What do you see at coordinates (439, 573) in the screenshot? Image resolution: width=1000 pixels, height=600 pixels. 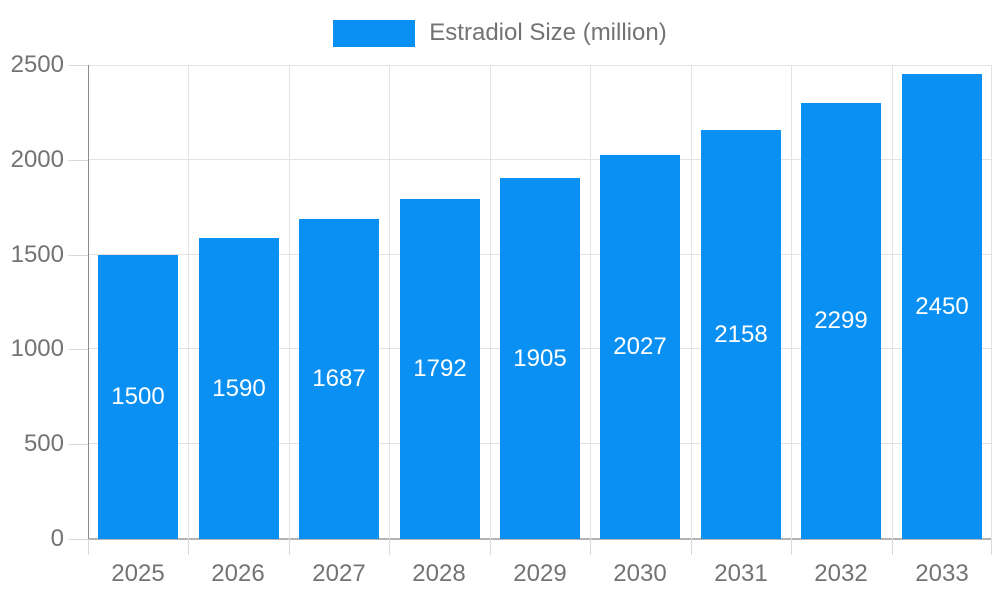 I see `x-axis-tick-label: 2028` at bounding box center [439, 573].